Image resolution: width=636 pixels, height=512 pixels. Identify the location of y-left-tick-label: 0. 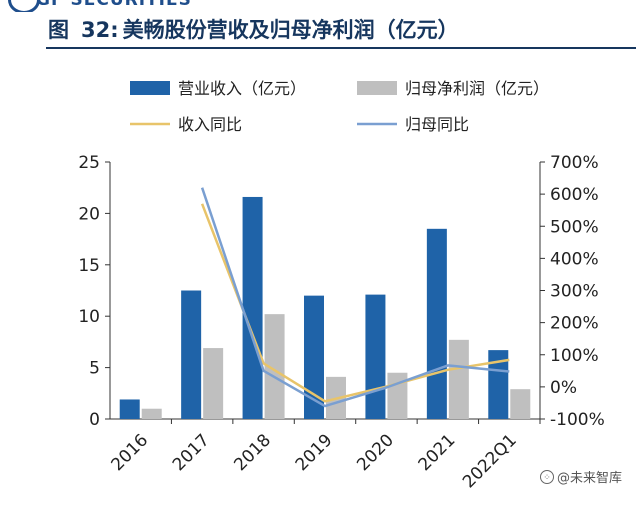
(94, 420).